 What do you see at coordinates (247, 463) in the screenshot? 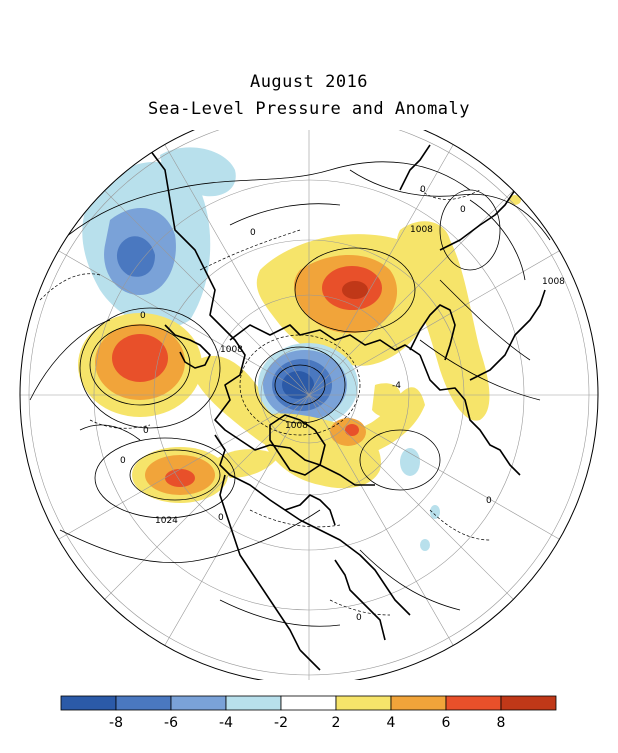
I see `positive-anomaly-arm` at bounding box center [247, 463].